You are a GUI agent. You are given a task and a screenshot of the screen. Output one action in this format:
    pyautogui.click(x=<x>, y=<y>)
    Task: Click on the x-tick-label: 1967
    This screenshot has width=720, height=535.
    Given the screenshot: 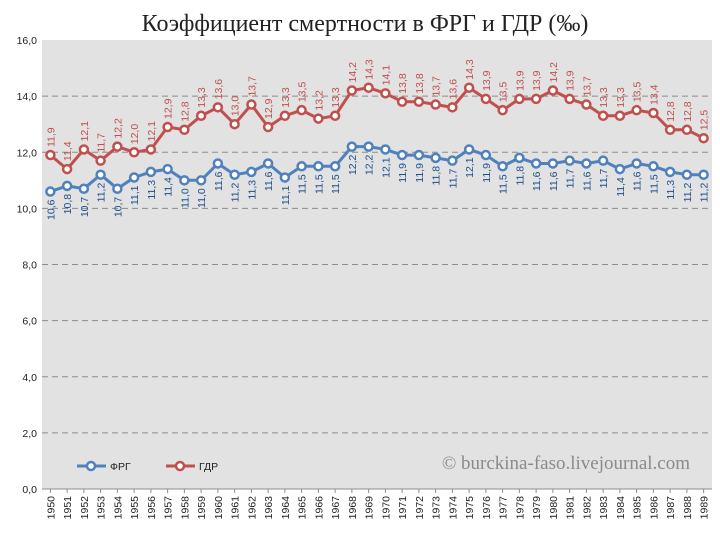 What is the action you would take?
    pyautogui.click(x=336, y=508)
    